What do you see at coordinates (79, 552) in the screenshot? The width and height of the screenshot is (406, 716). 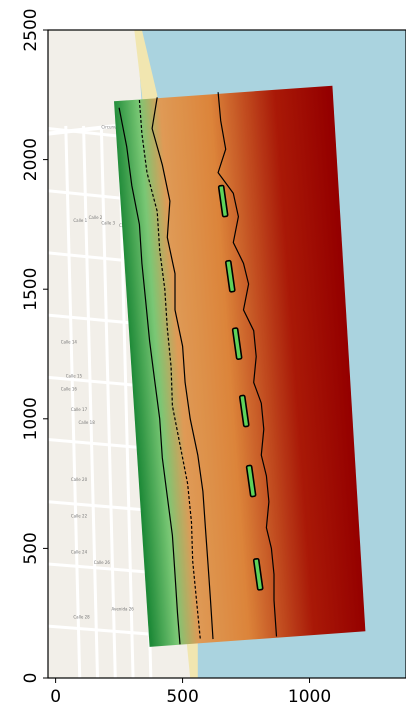 I see `street-label: Calle 24` at bounding box center [79, 552].